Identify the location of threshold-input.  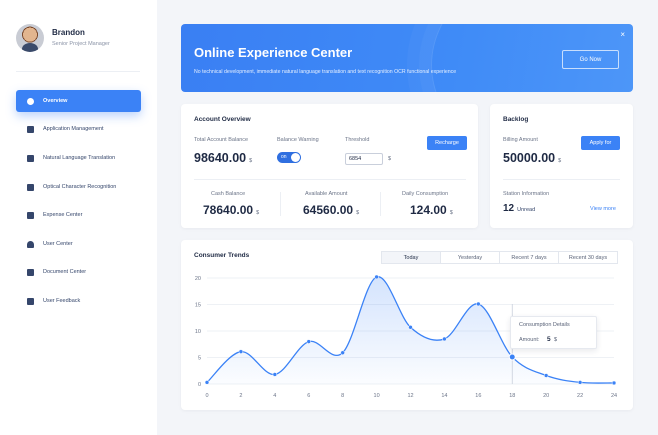
(364, 159).